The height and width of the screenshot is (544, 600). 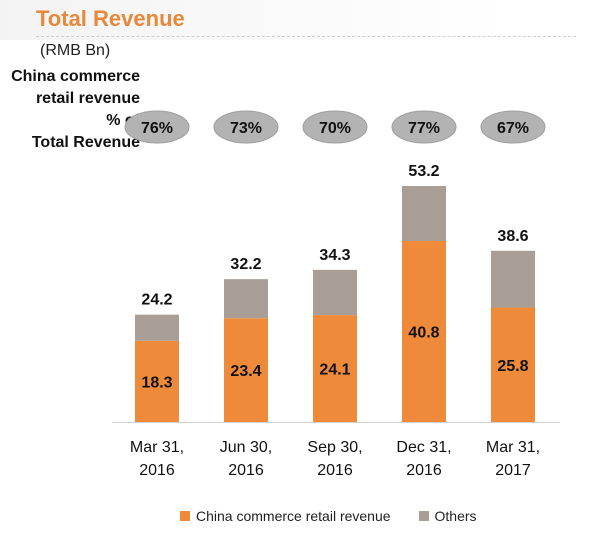 I want to click on bar-retail-label: 18.3, so click(x=156, y=382).